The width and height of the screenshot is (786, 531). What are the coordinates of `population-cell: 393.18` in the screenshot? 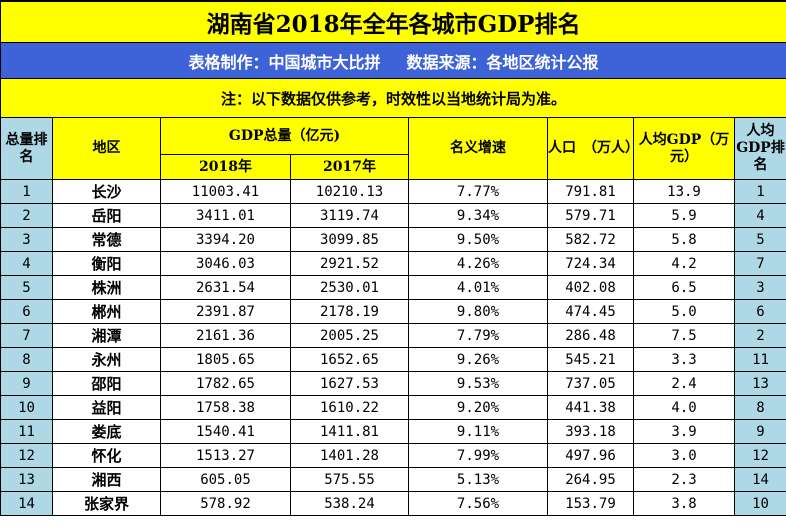 It's located at (590, 431).